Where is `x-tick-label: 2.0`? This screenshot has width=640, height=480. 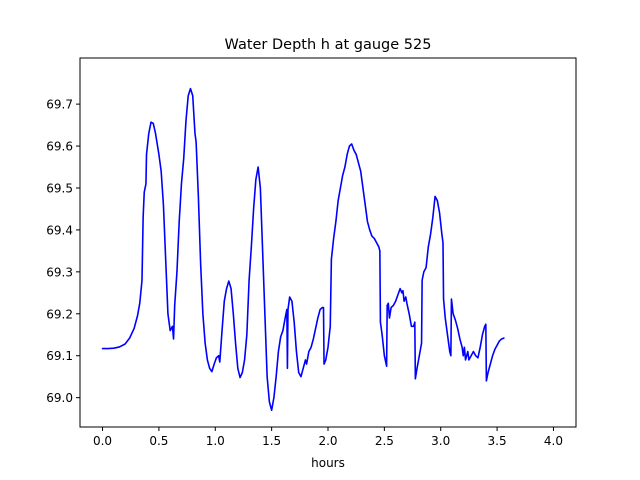
x-tick-label: 2.0 is located at coordinates (327, 441).